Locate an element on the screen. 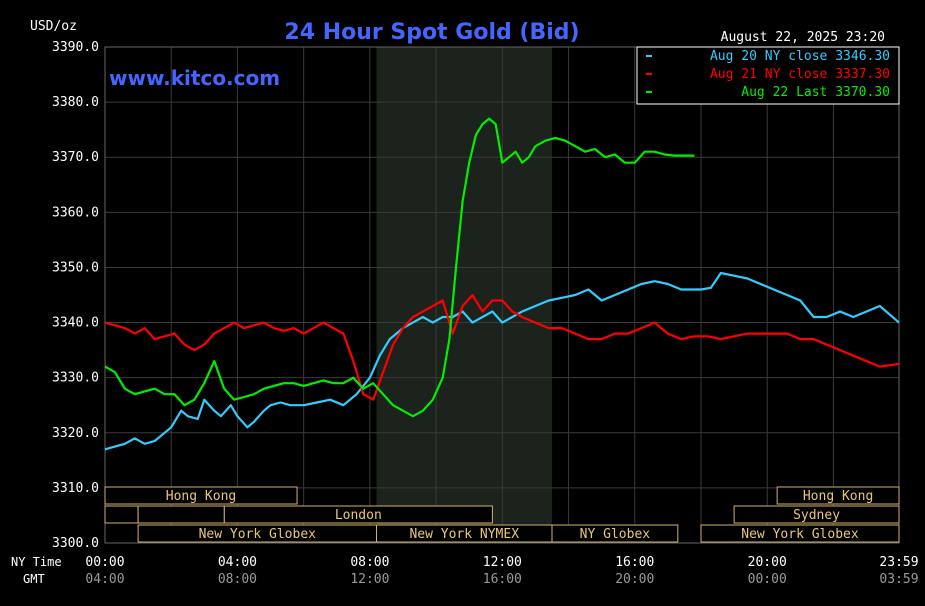 This screenshot has height=606, width=925. unit-label: USD/oz is located at coordinates (53, 26).